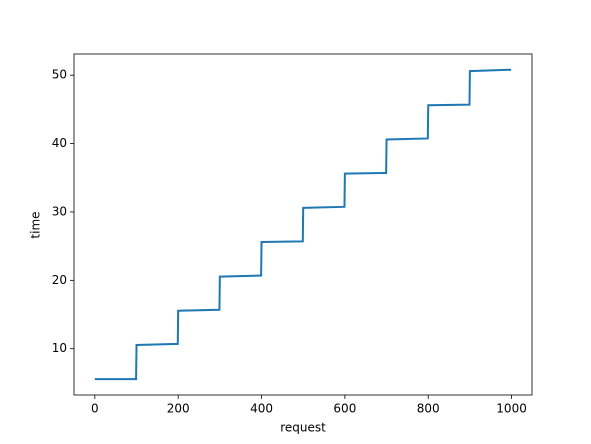  I want to click on y-axis-label: time, so click(36, 224).